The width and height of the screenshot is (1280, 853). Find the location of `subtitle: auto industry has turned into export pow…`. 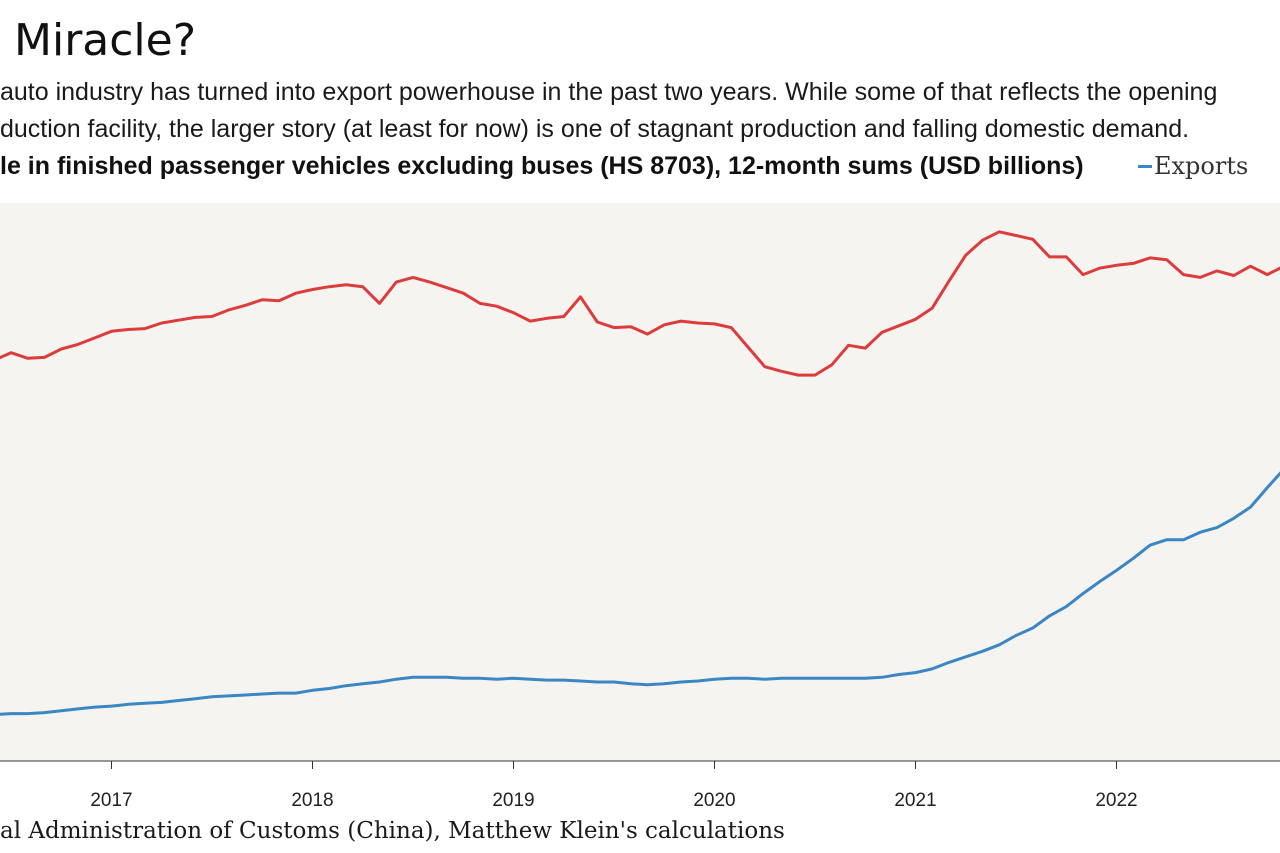

subtitle: auto industry has turned into export pow… is located at coordinates (640, 111).